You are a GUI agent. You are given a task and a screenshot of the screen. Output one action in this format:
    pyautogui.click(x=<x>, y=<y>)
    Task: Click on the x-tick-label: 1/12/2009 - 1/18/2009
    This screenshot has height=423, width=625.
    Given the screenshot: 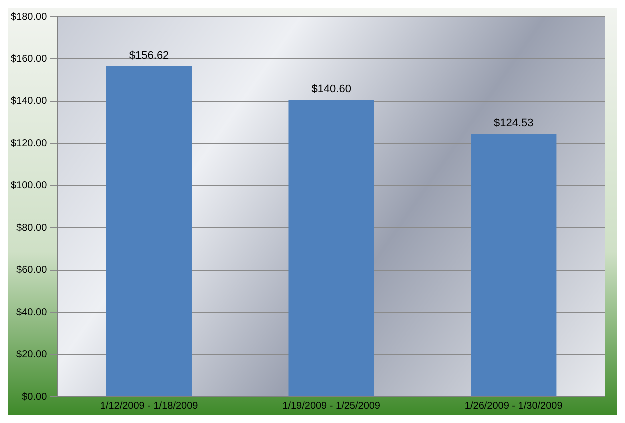 What is the action you would take?
    pyautogui.click(x=149, y=406)
    